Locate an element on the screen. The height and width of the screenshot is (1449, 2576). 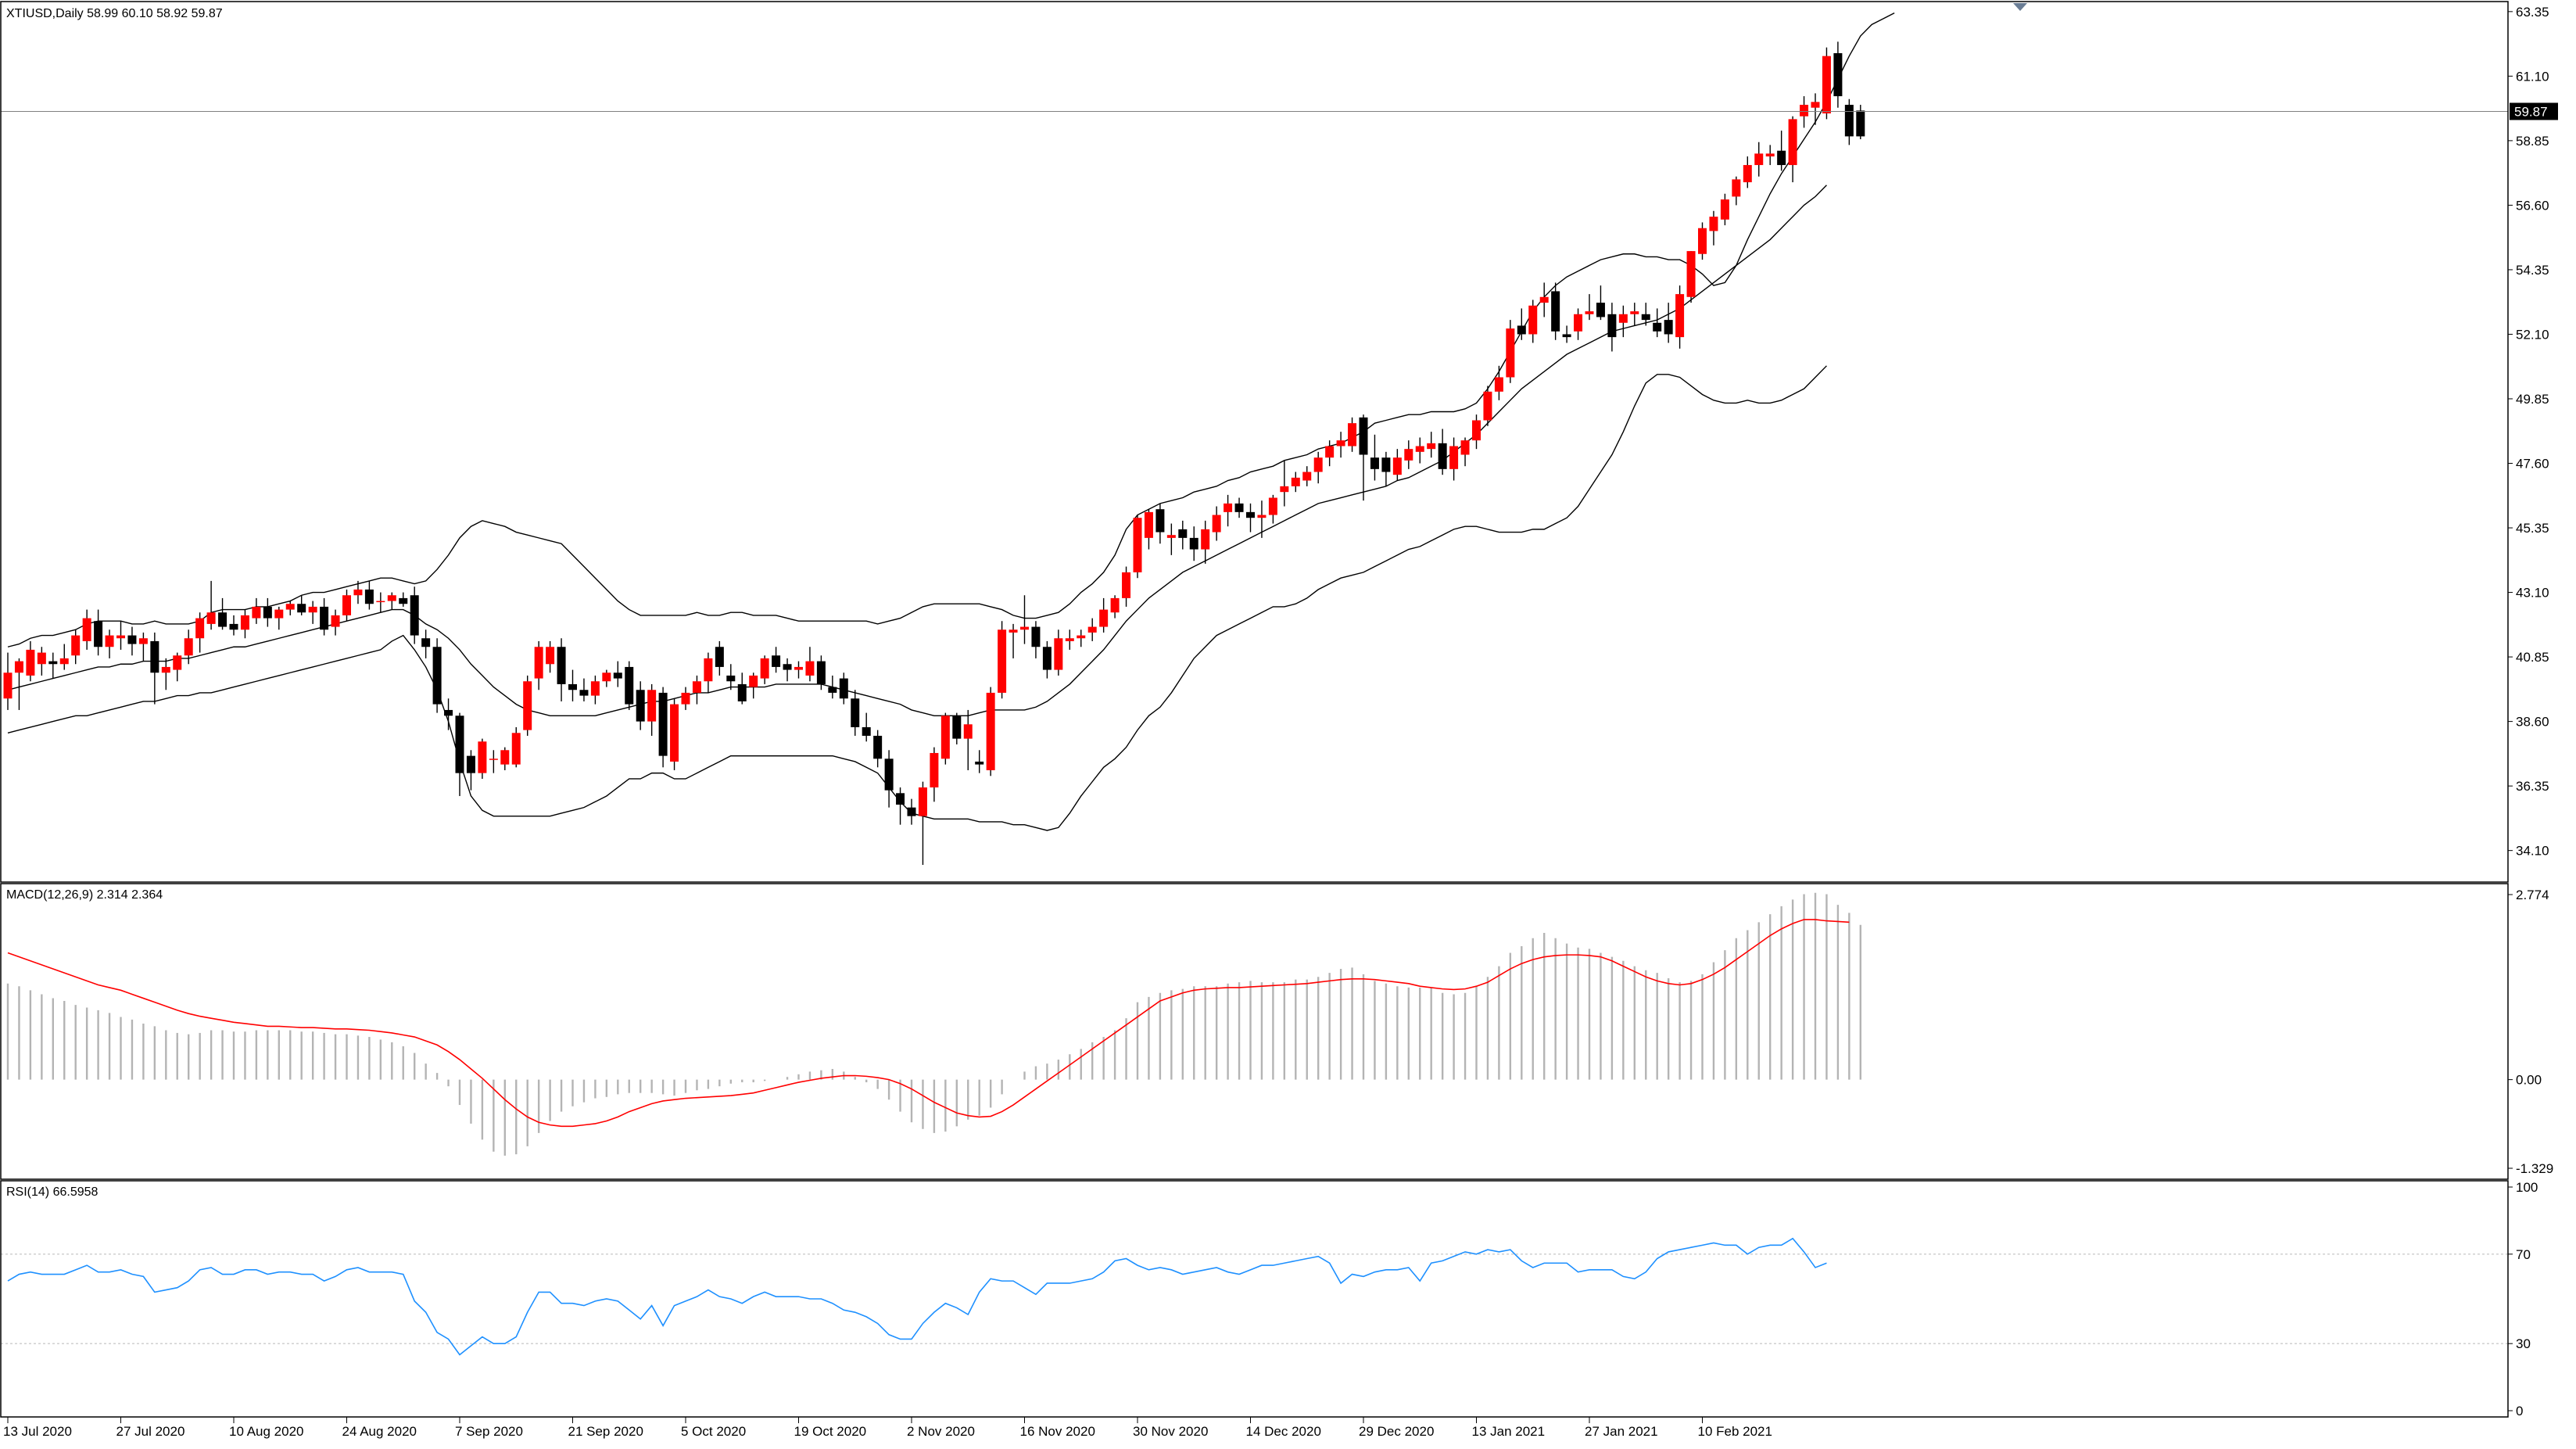
rsi-panel is located at coordinates (1254, 1296).